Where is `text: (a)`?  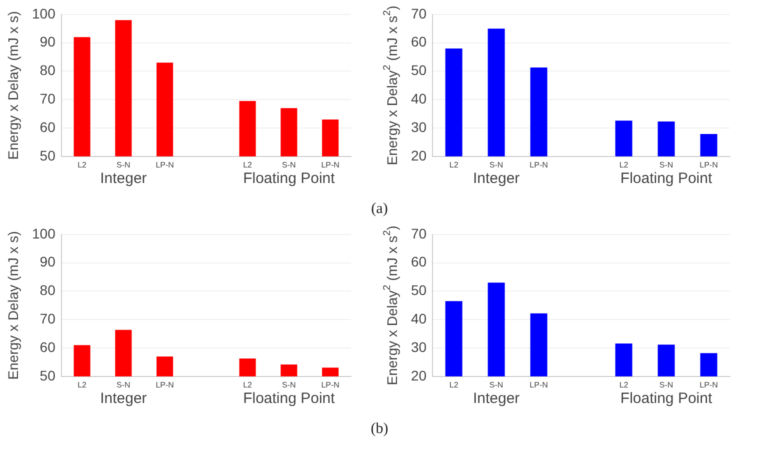 text: (a) is located at coordinates (379, 209).